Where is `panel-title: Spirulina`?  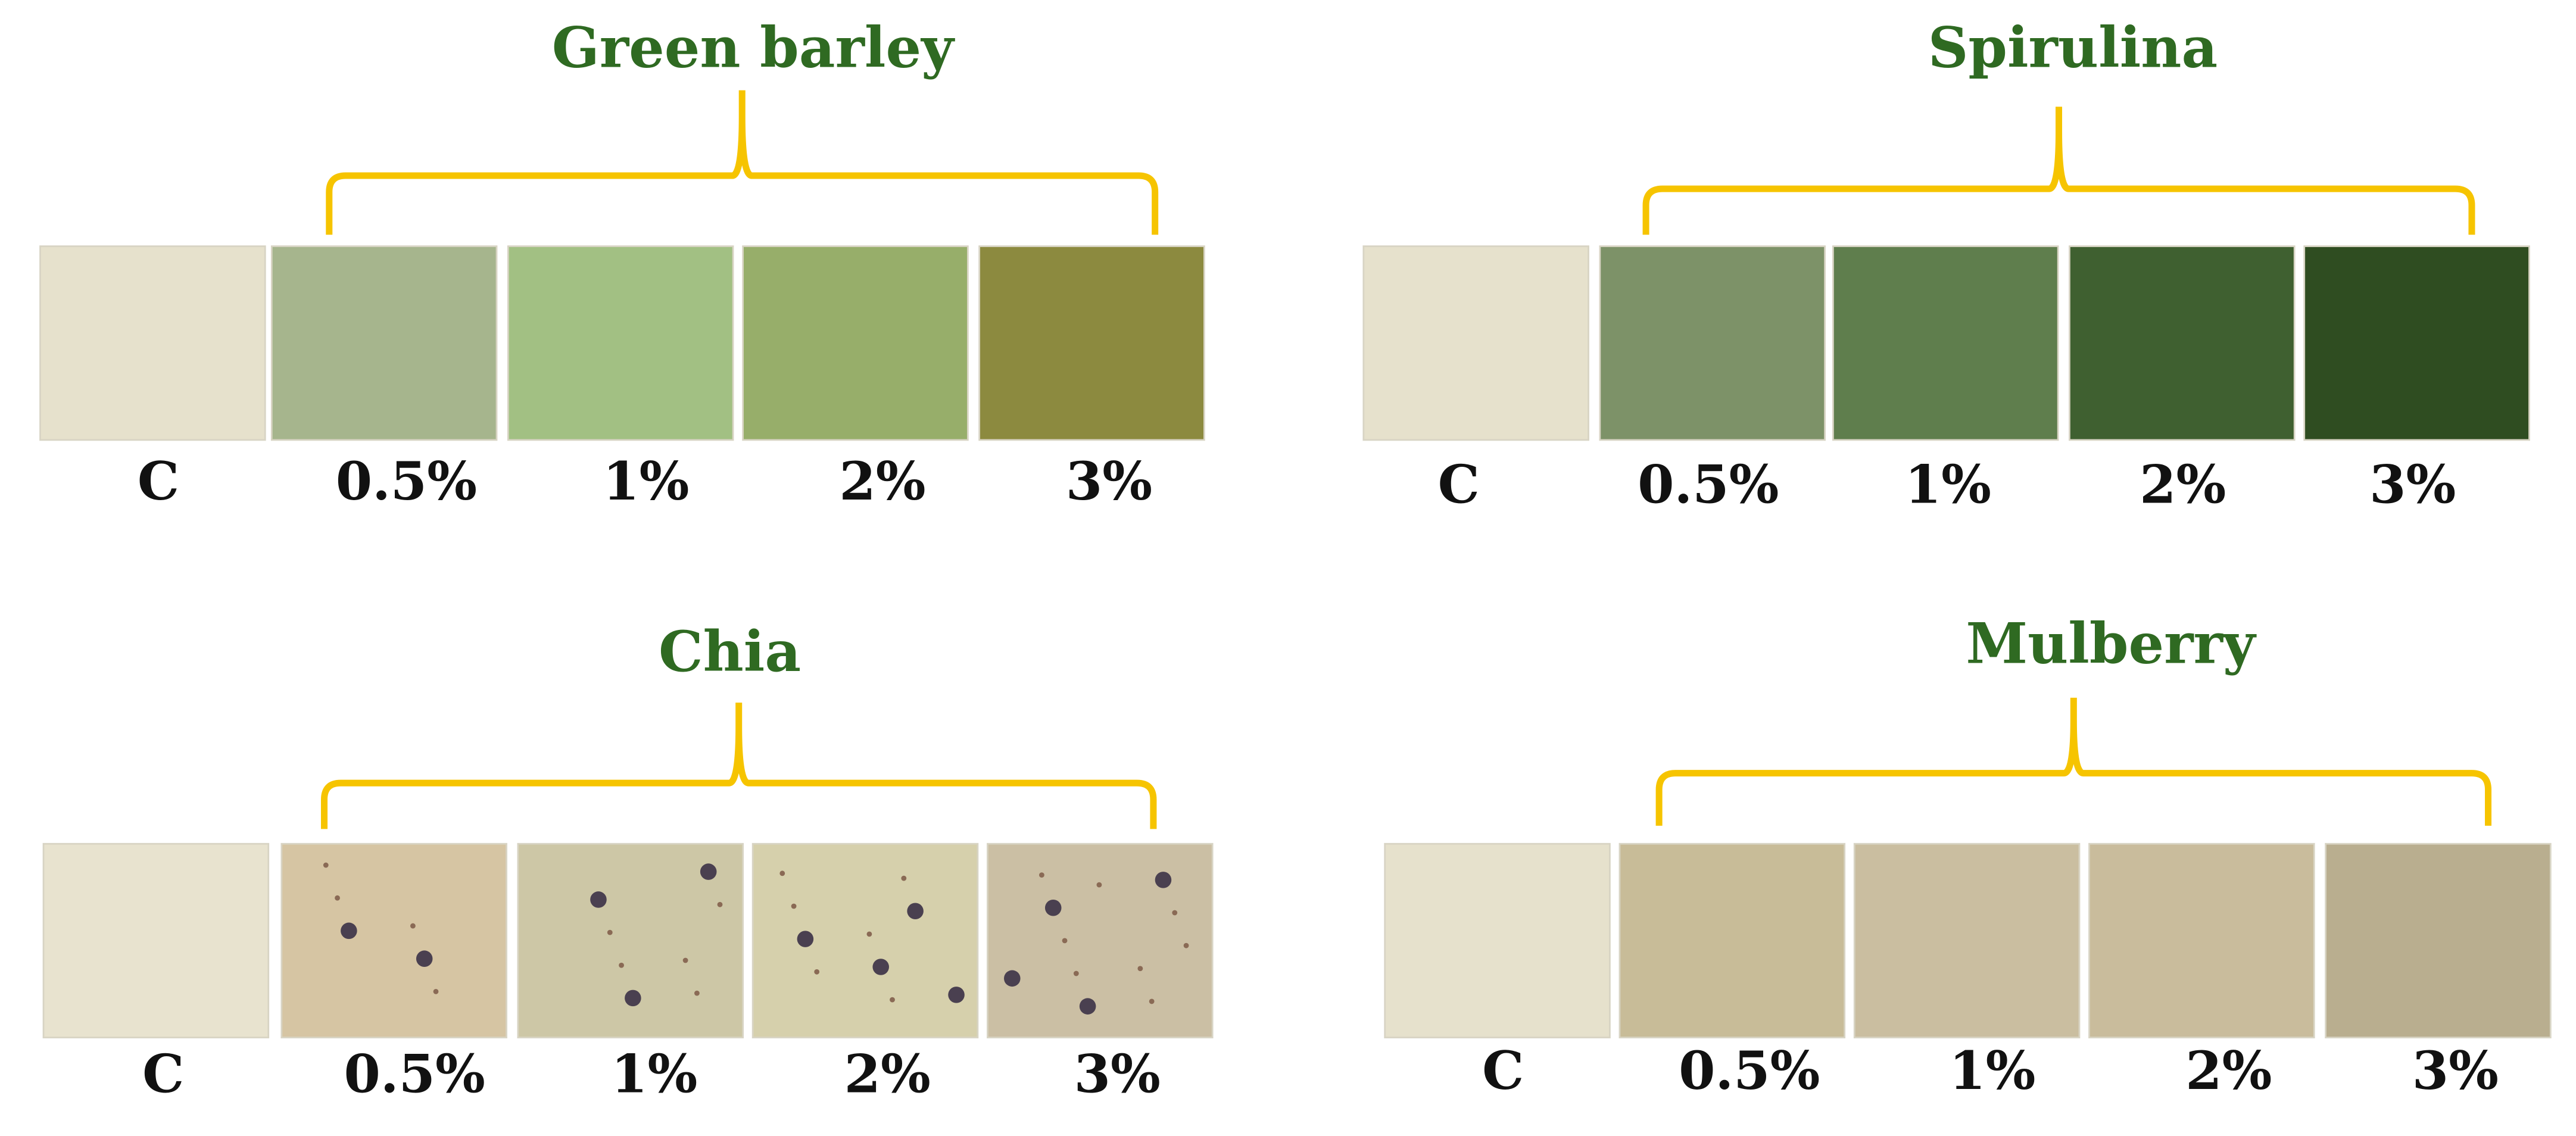
panel-title: Spirulina is located at coordinates (2073, 48).